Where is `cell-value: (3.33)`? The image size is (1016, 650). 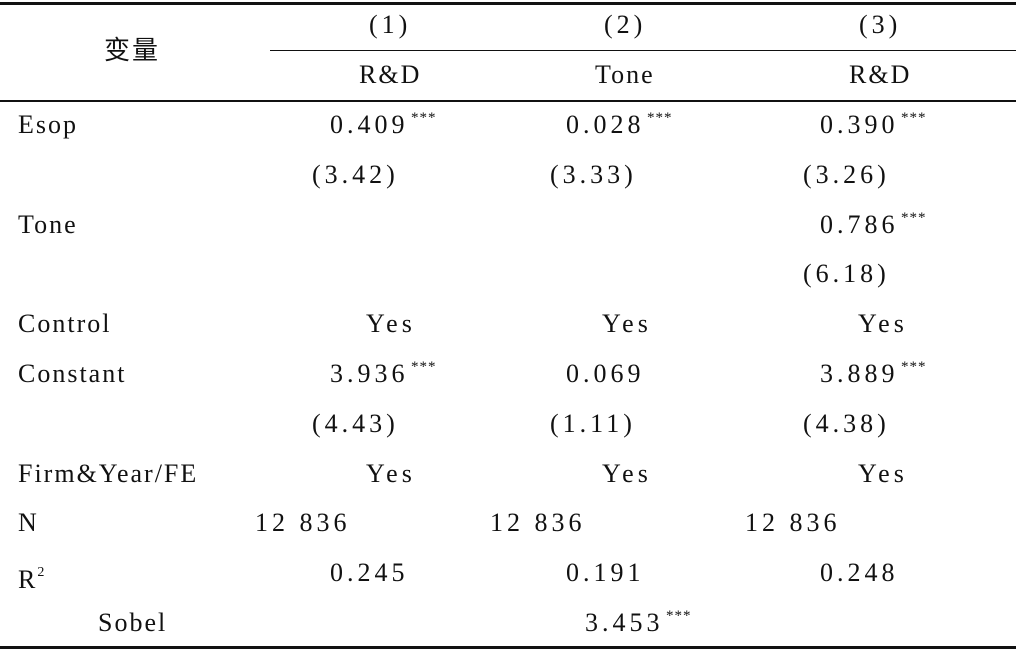
cell-value: (3.33) is located at coordinates (593, 174).